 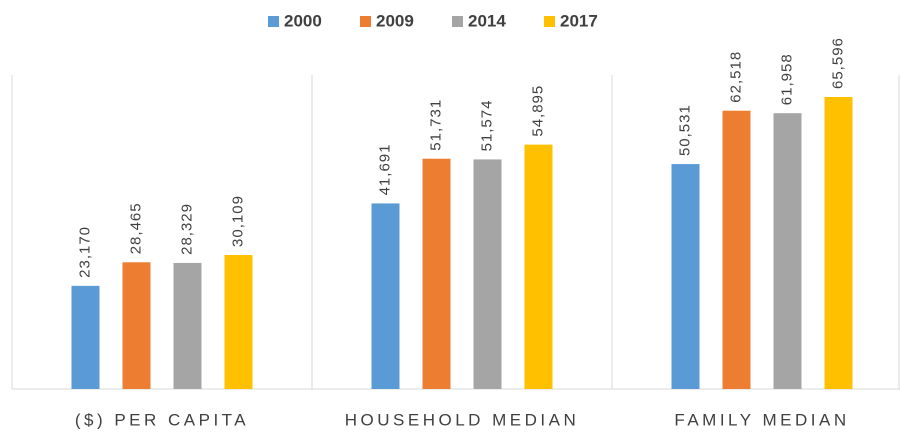 What do you see at coordinates (186, 229) in the screenshot?
I see `data-label: 28,329` at bounding box center [186, 229].